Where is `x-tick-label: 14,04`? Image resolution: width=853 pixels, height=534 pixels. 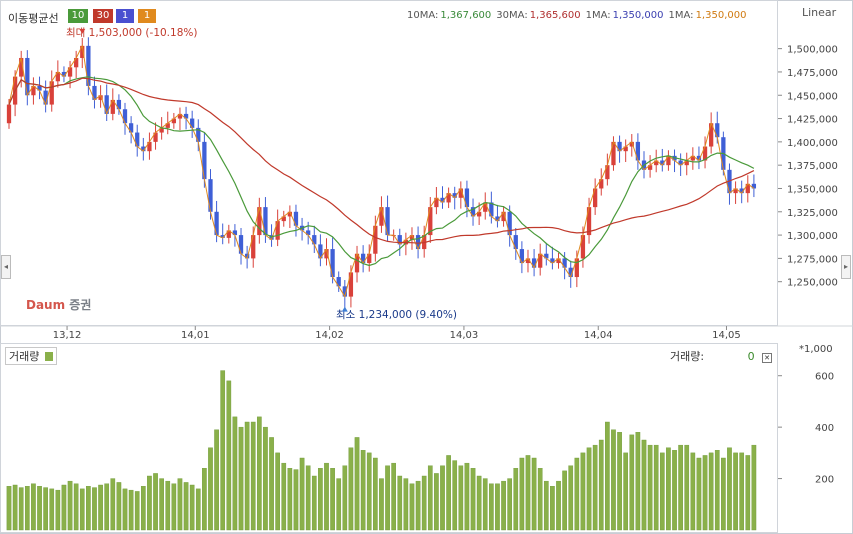
x-tick-label: 14,04 is located at coordinates (598, 335).